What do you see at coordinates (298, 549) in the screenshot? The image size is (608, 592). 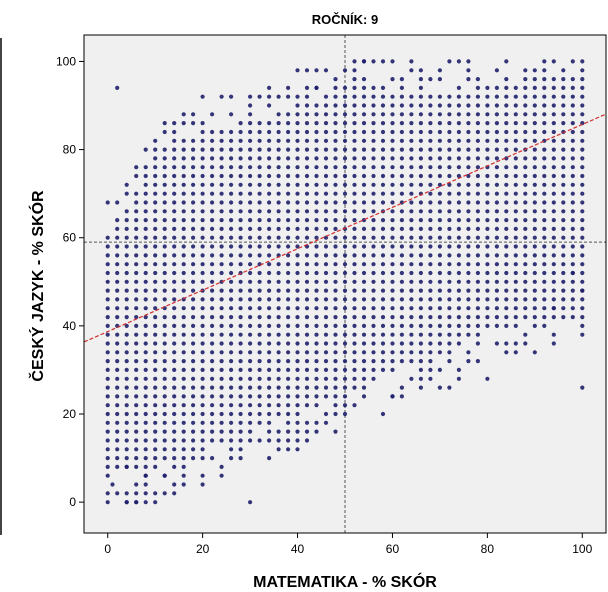 I see `x-tick-label: 40` at bounding box center [298, 549].